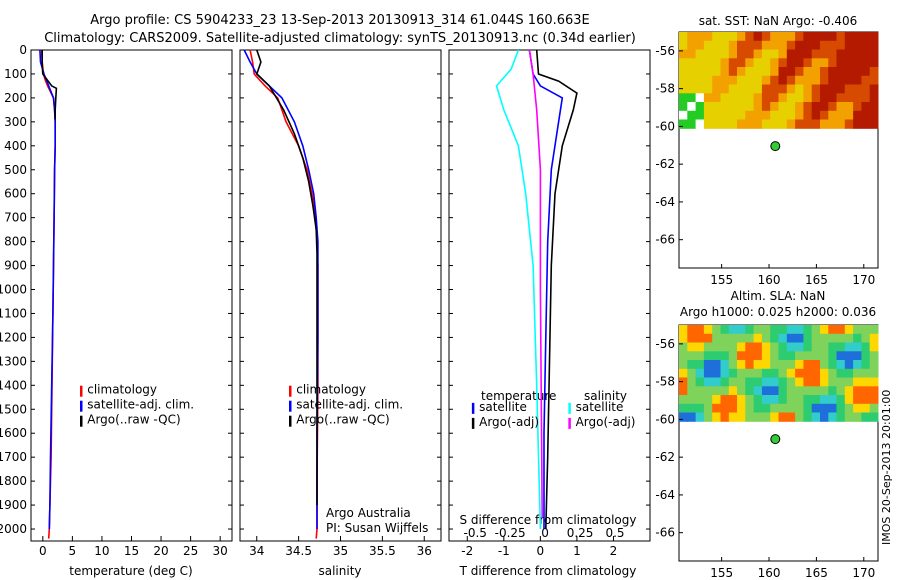  Describe the element at coordinates (769, 280) in the screenshot. I see `sst_map-xtick-label: 160` at that location.